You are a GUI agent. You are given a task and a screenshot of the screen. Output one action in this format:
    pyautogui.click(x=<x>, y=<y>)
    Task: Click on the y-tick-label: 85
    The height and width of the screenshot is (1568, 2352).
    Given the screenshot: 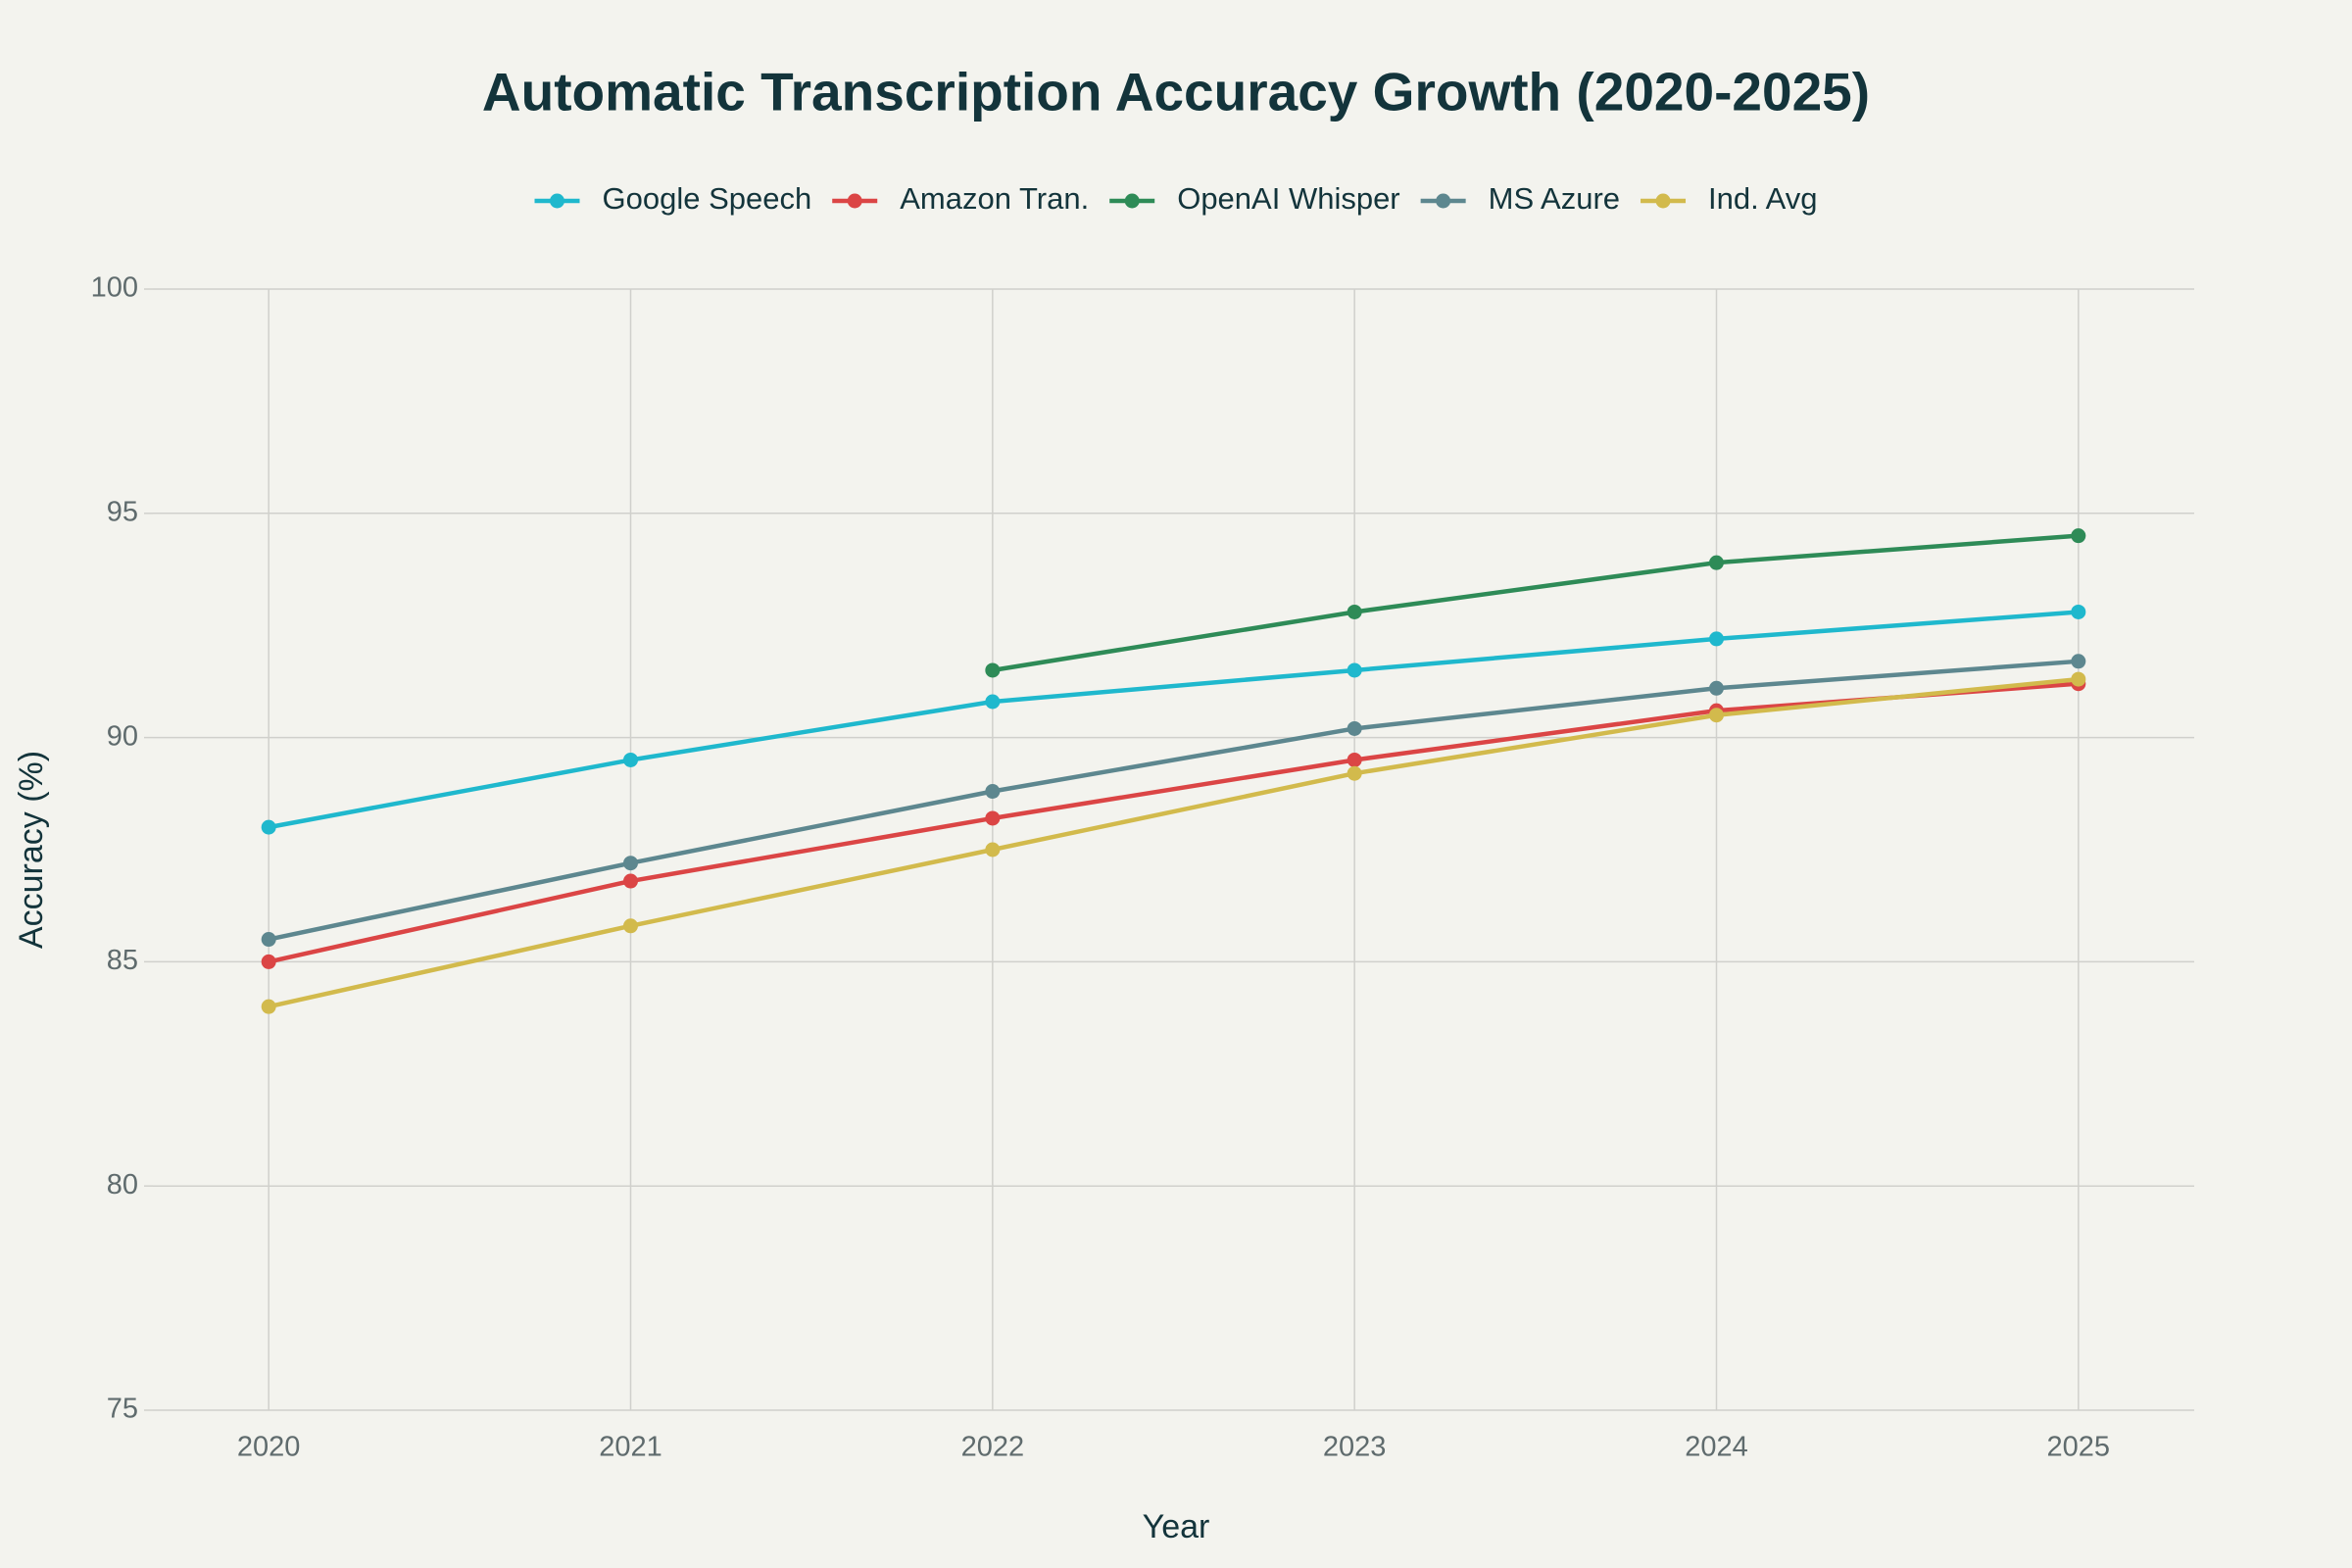 What is the action you would take?
    pyautogui.click(x=122, y=960)
    